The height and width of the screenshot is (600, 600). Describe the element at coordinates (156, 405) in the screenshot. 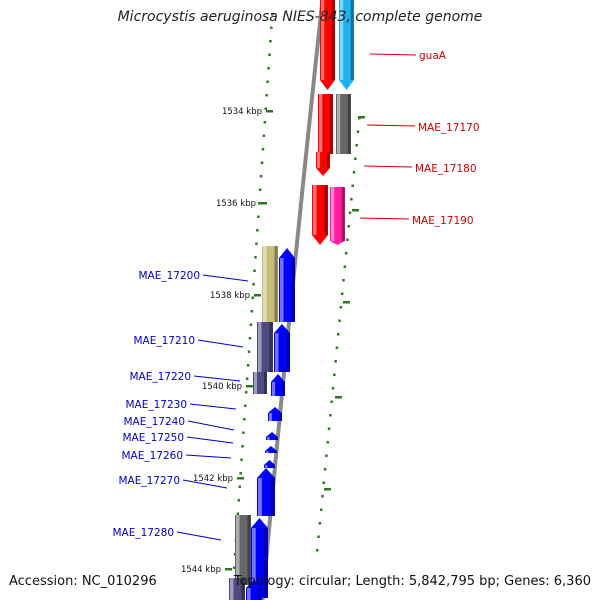

I see `reverse-gene-label: MAE_17230` at that location.